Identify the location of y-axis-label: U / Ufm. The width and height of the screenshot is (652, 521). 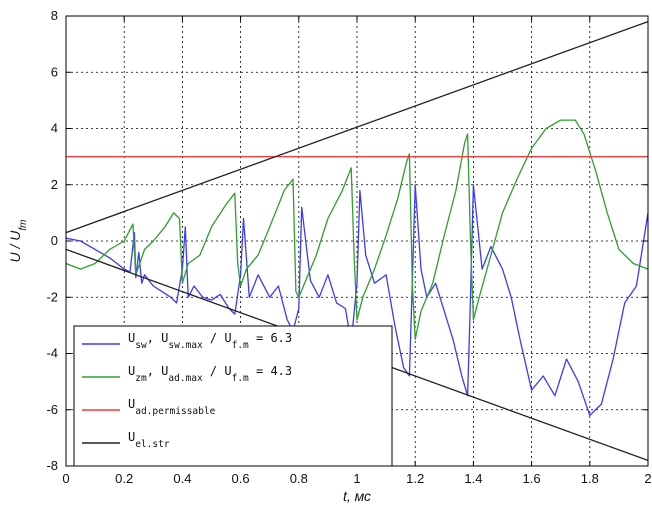
(18, 241).